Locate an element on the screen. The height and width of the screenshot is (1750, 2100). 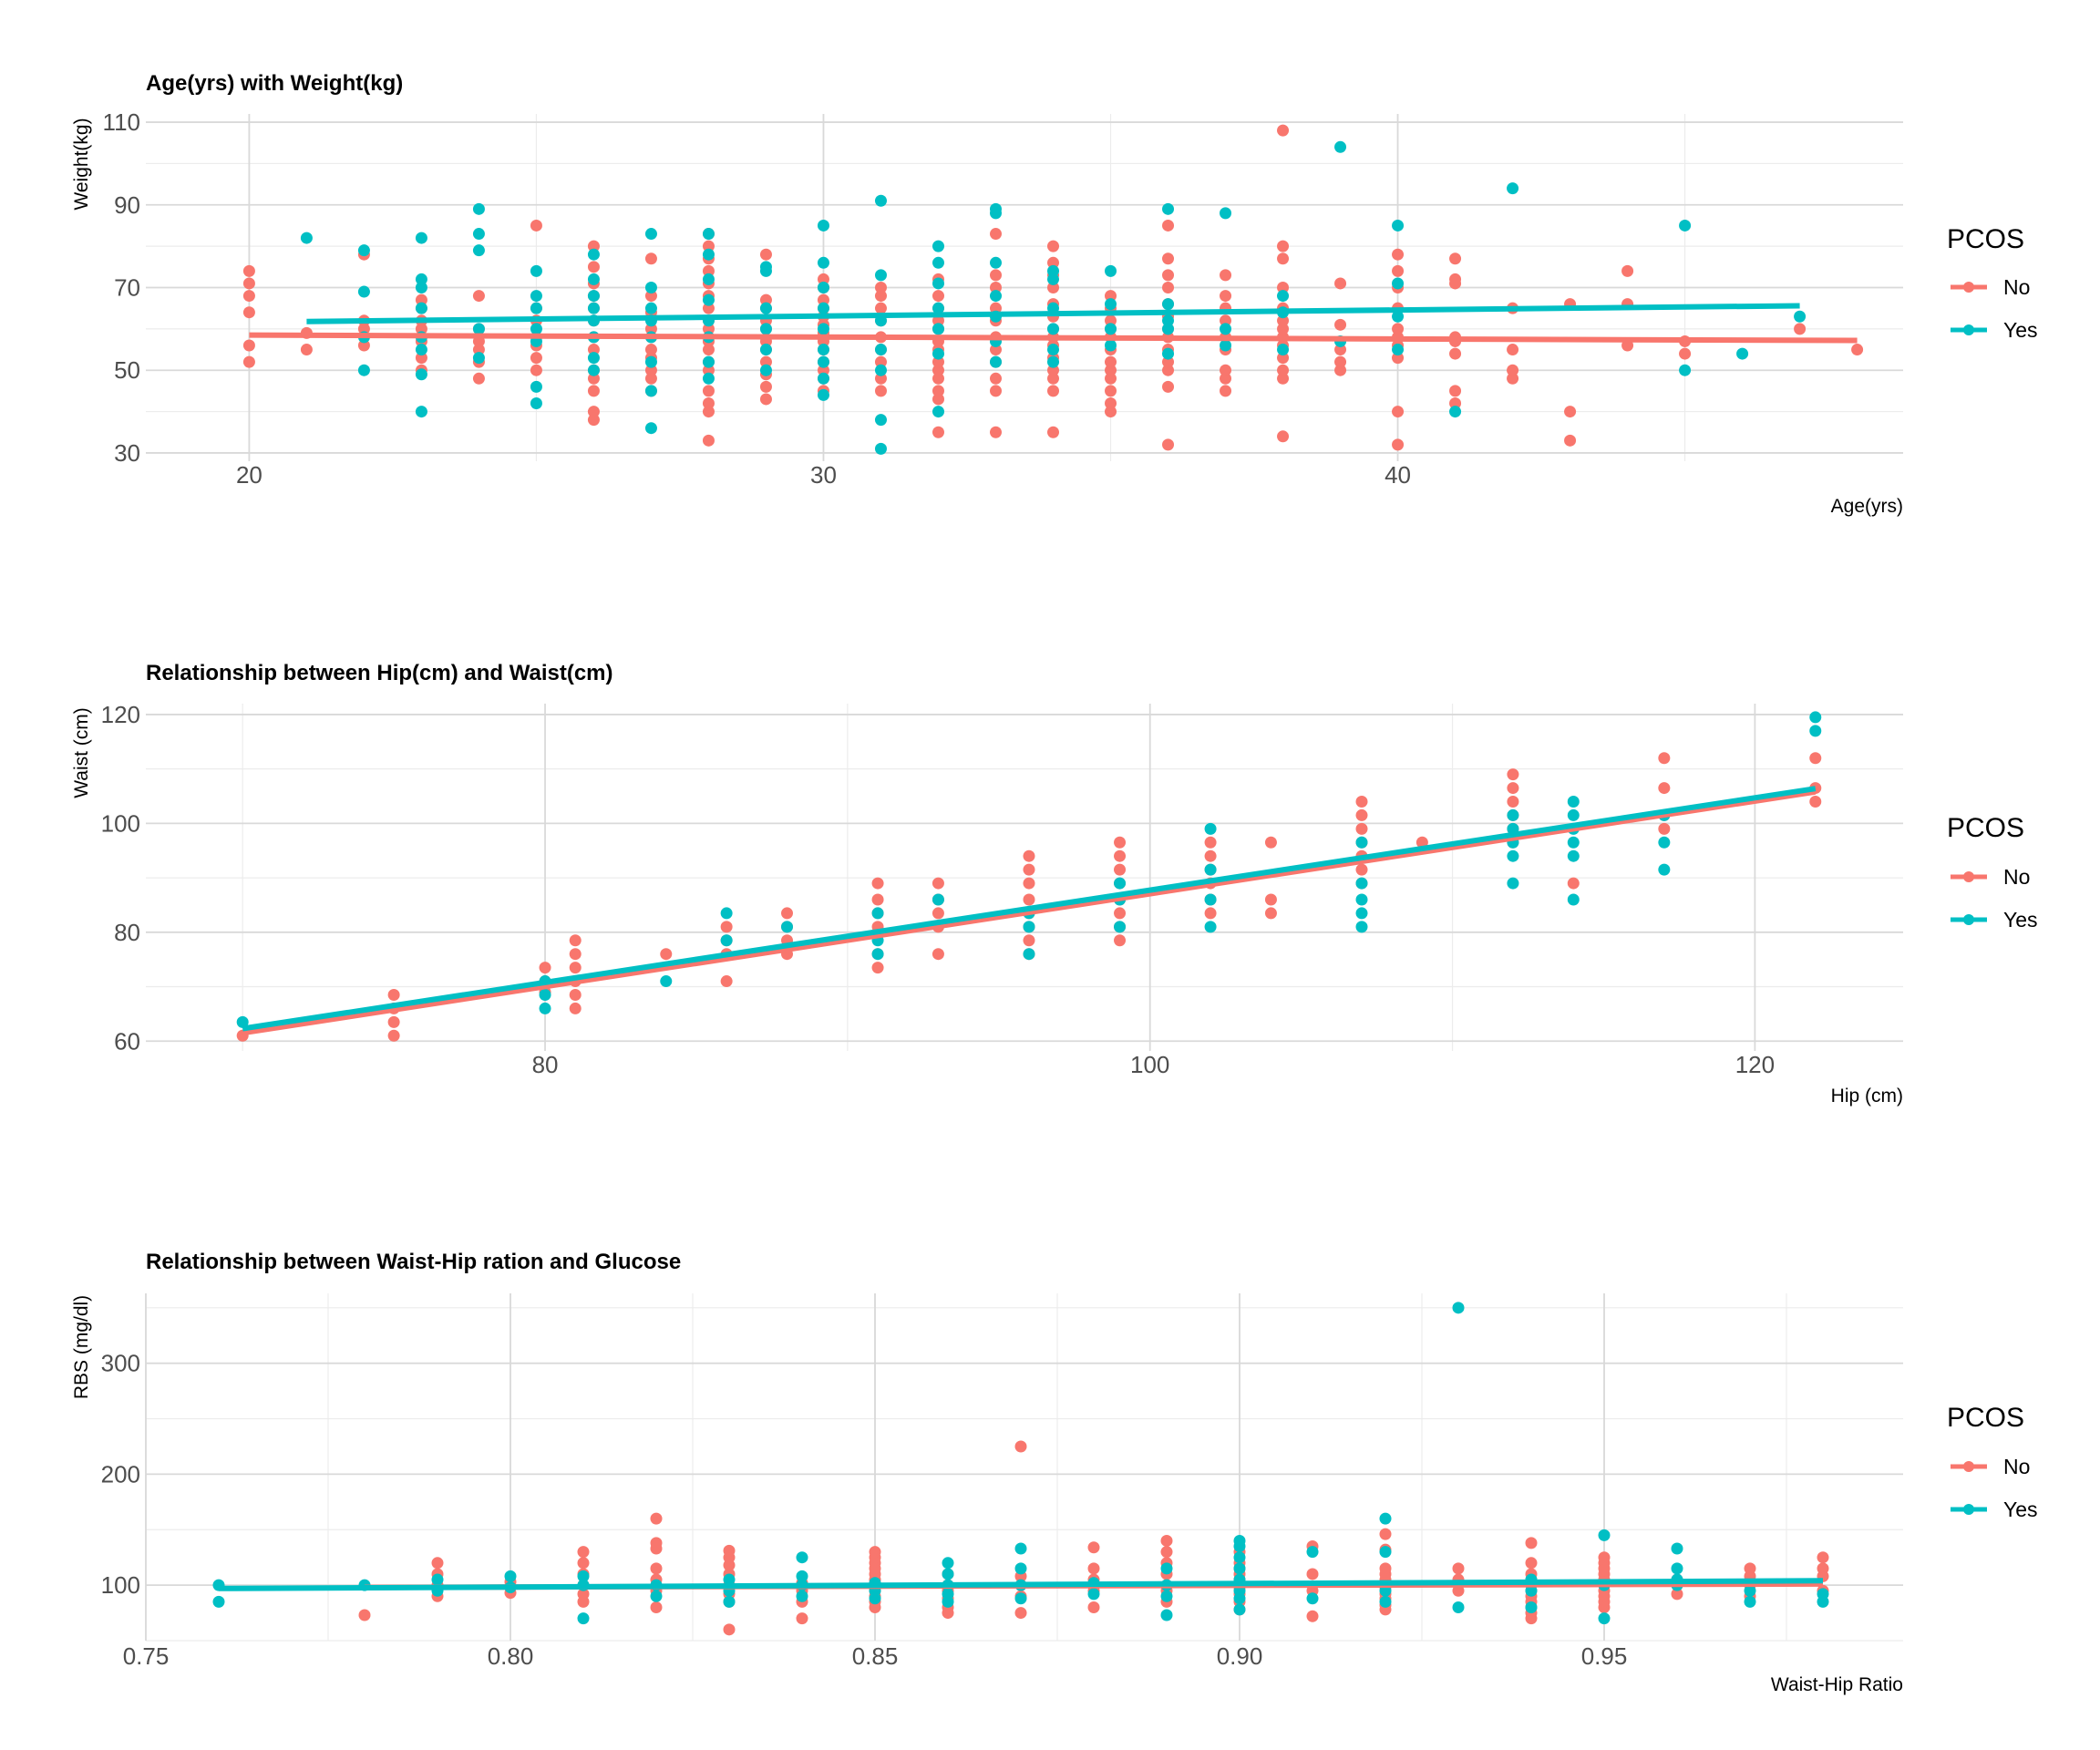
x-axis-label: Age(yrs) is located at coordinates (1867, 507).